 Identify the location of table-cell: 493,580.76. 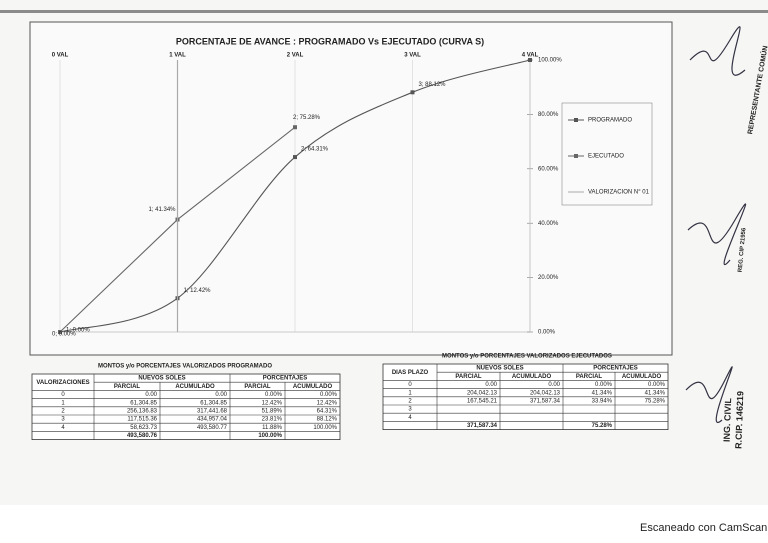
(142, 436).